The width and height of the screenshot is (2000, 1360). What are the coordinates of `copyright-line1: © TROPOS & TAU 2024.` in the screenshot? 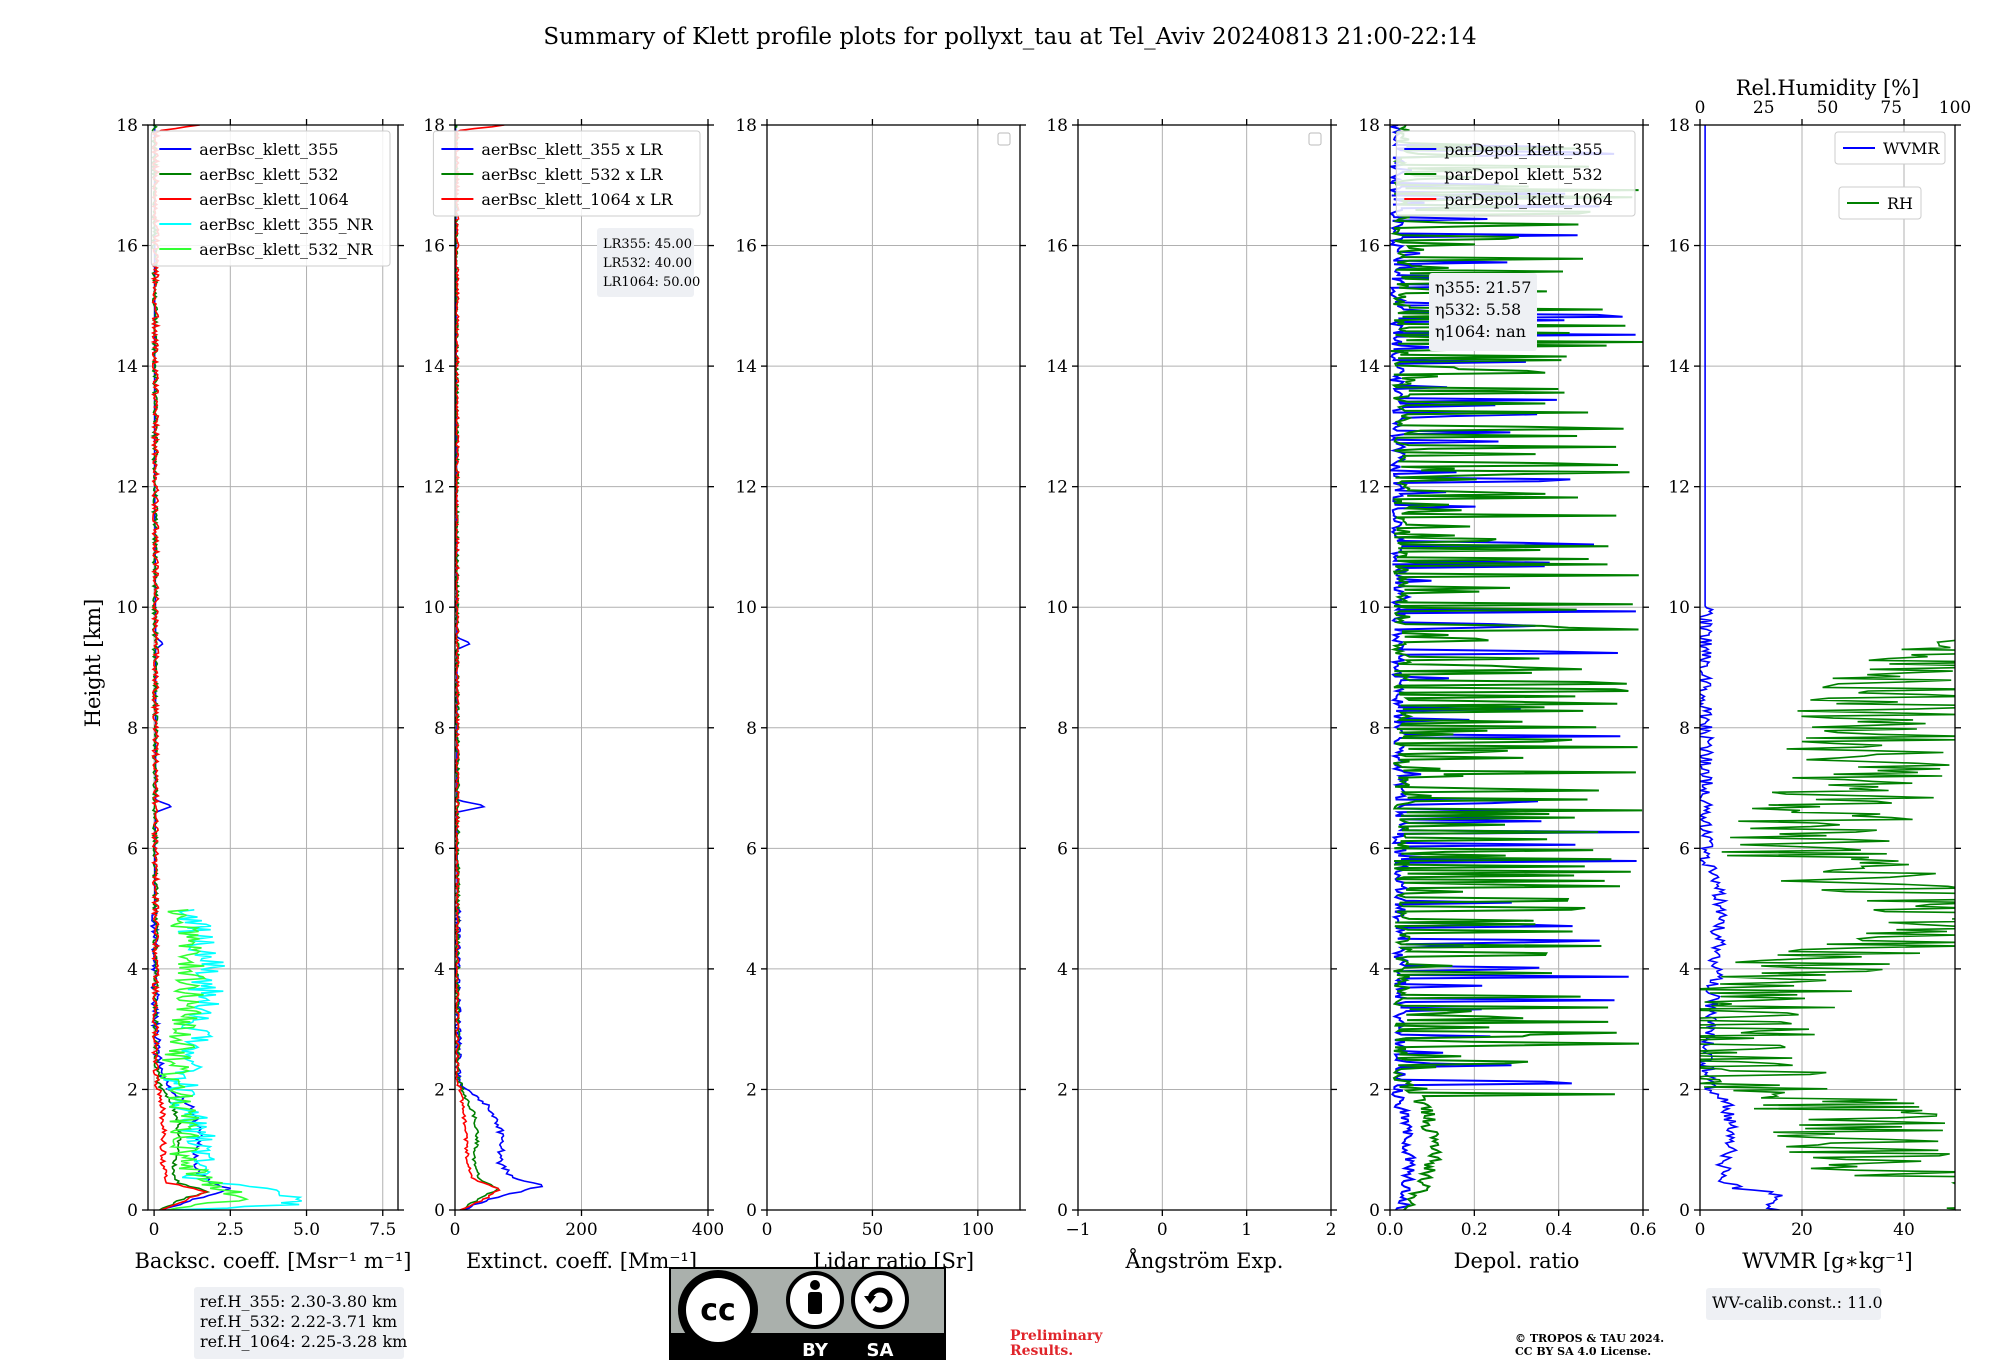 It's located at (1589, 1338).